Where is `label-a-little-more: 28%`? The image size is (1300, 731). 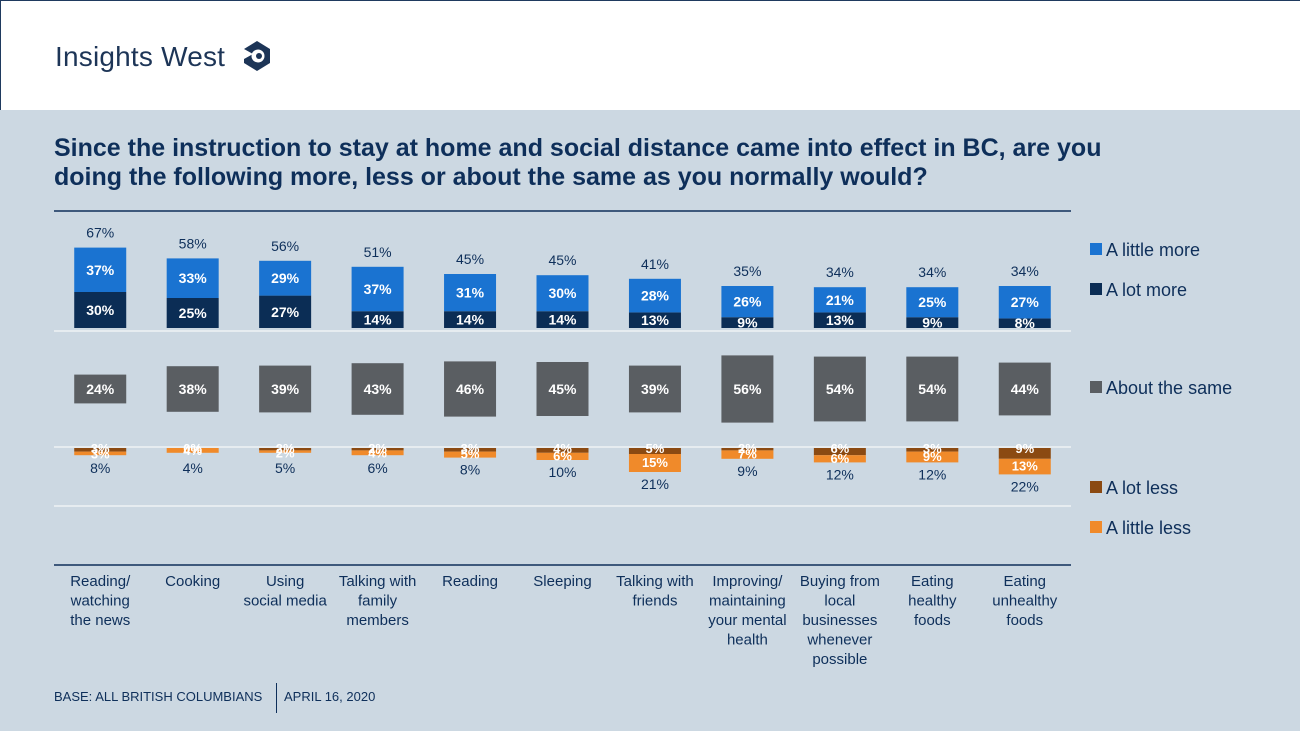 label-a-little-more: 28% is located at coordinates (655, 296).